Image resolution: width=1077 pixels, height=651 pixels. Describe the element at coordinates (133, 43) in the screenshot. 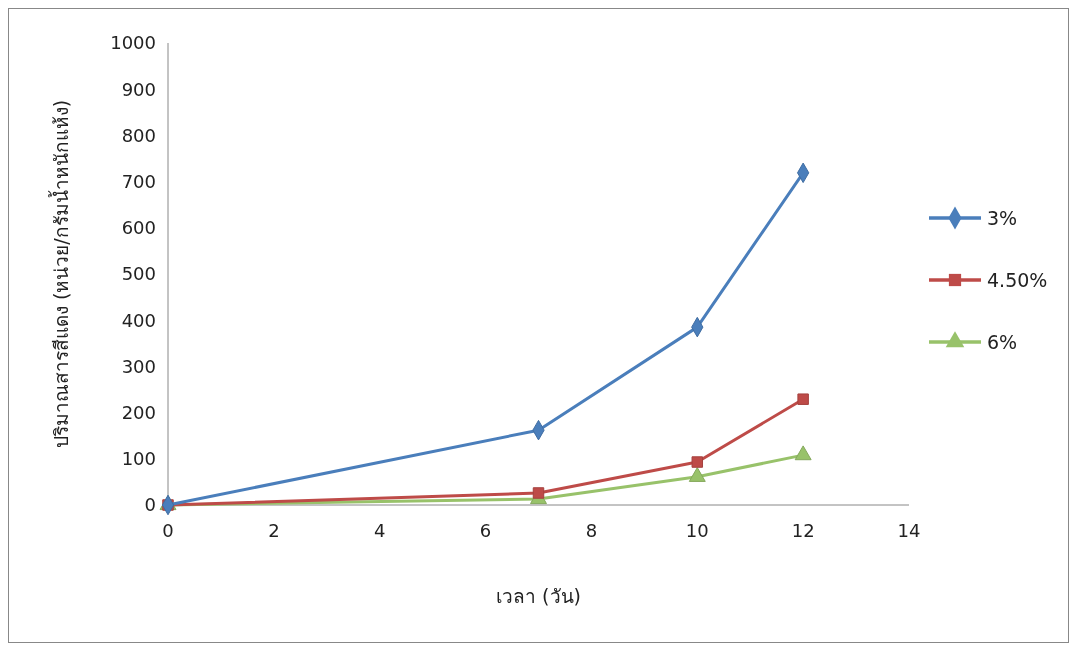

I see `y-tick-label: 1000` at that location.